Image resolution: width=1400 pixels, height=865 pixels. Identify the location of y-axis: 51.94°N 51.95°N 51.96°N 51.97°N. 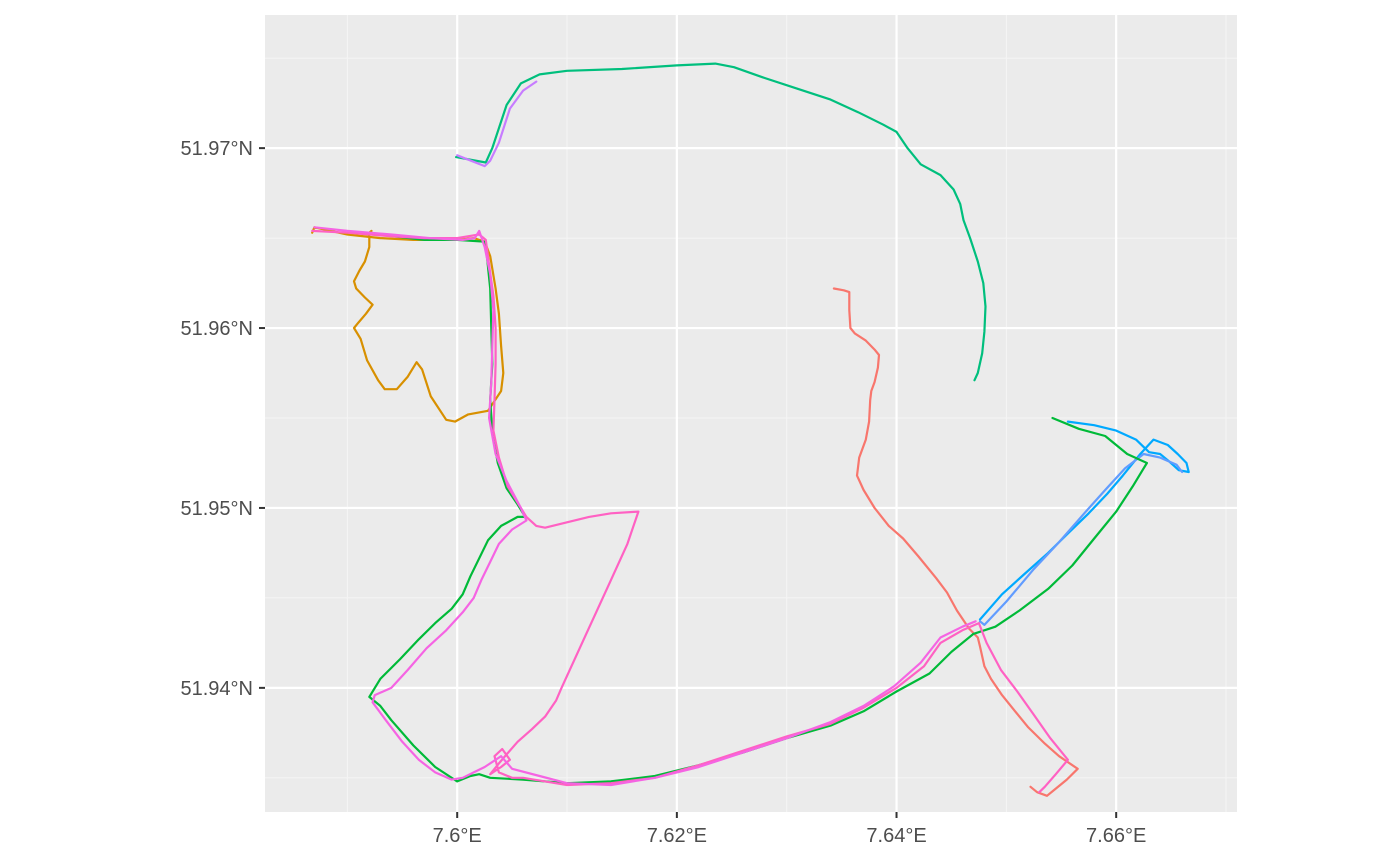
(223, 419).